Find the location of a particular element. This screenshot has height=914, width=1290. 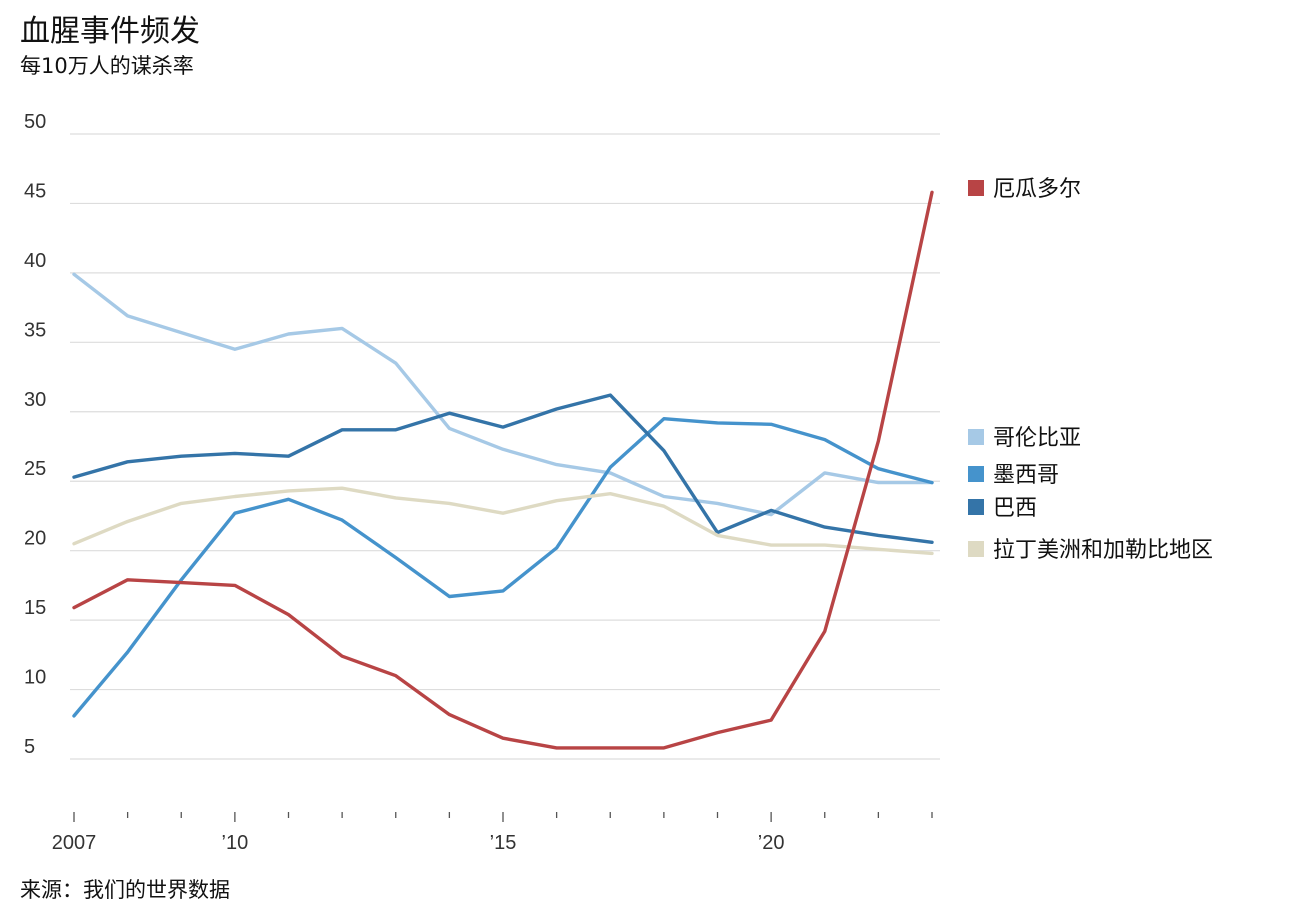

x-tick-label: 2007 is located at coordinates (74, 843).